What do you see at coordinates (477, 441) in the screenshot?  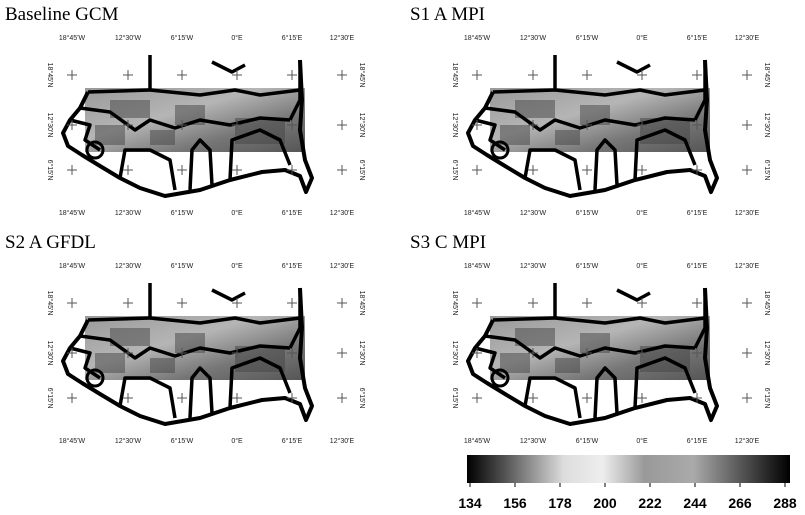 I see `lon-label-bottom: 18°45'W` at bounding box center [477, 441].